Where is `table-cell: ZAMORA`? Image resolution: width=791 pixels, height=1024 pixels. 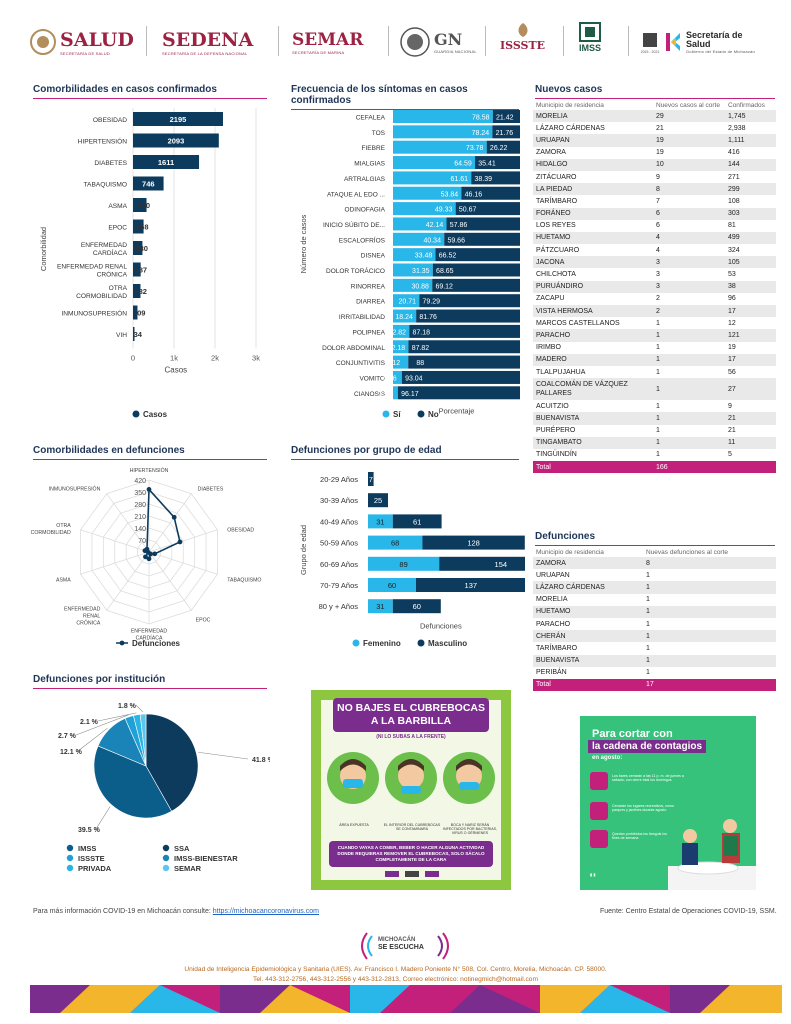 table-cell: ZAMORA is located at coordinates (588, 563).